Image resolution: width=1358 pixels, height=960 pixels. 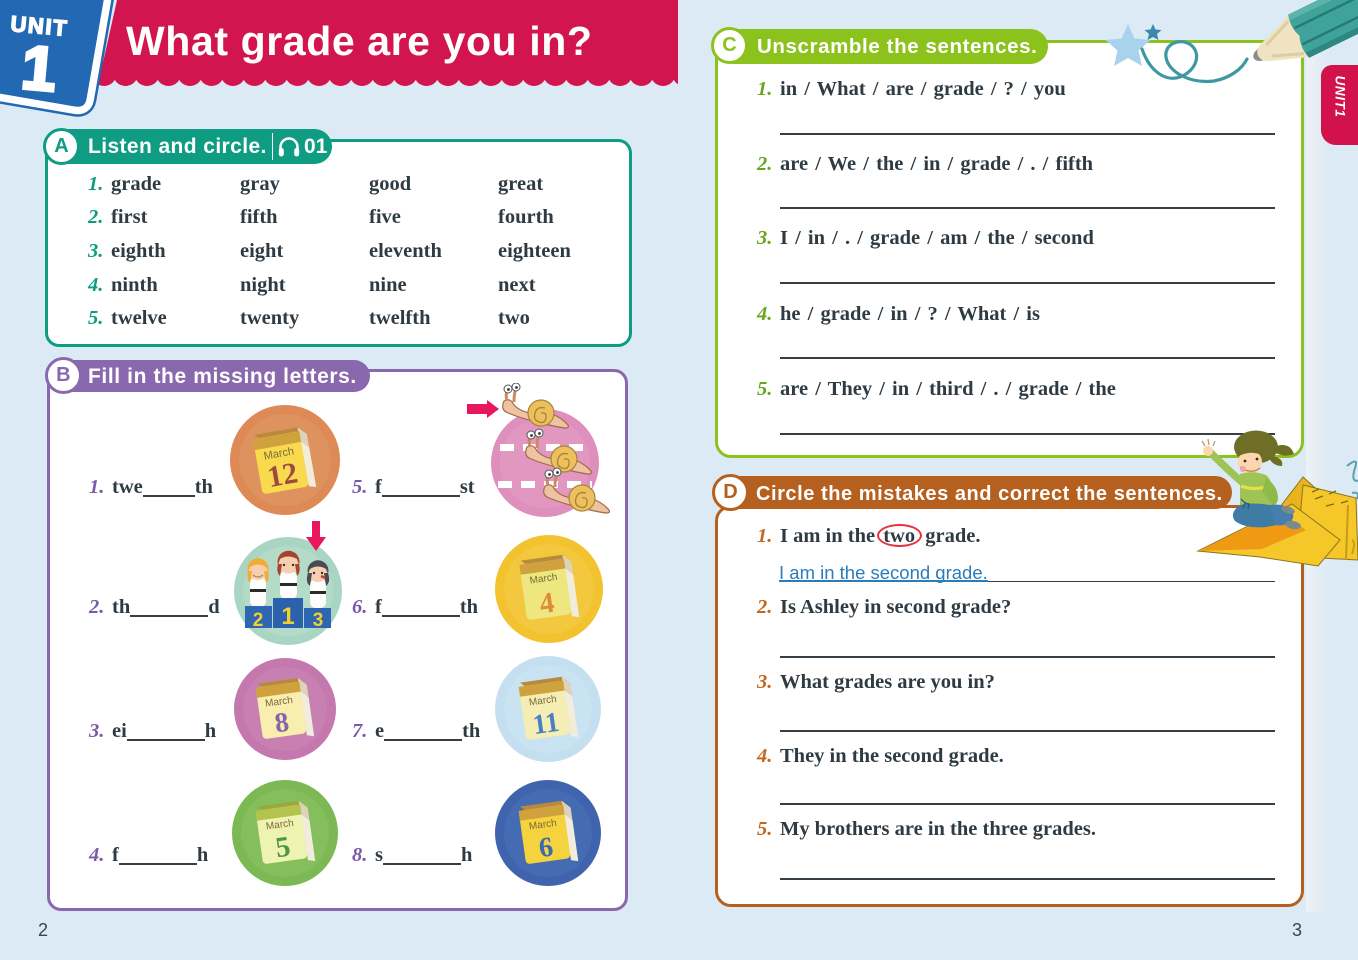 I want to click on svg-text: 12, so click(x=282, y=475).